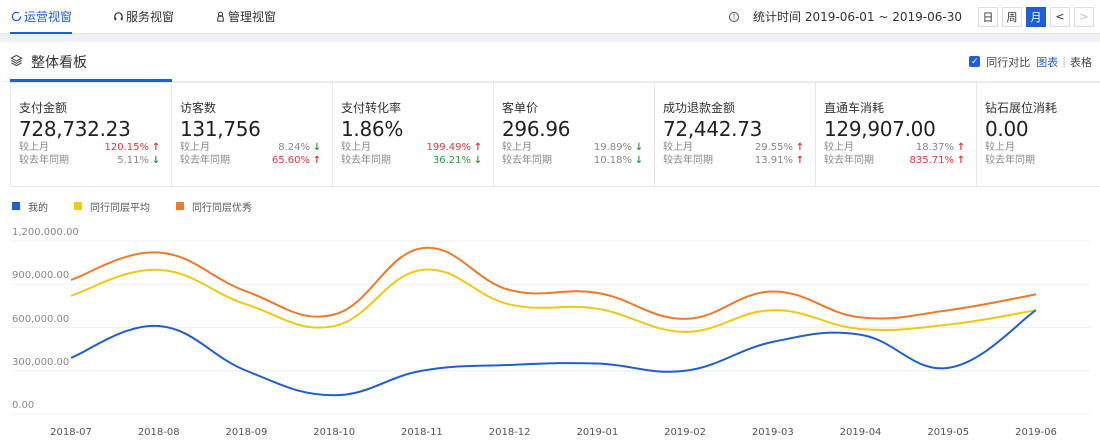  I want to click on y-axis-label: 1,200,000.00, so click(45, 232).